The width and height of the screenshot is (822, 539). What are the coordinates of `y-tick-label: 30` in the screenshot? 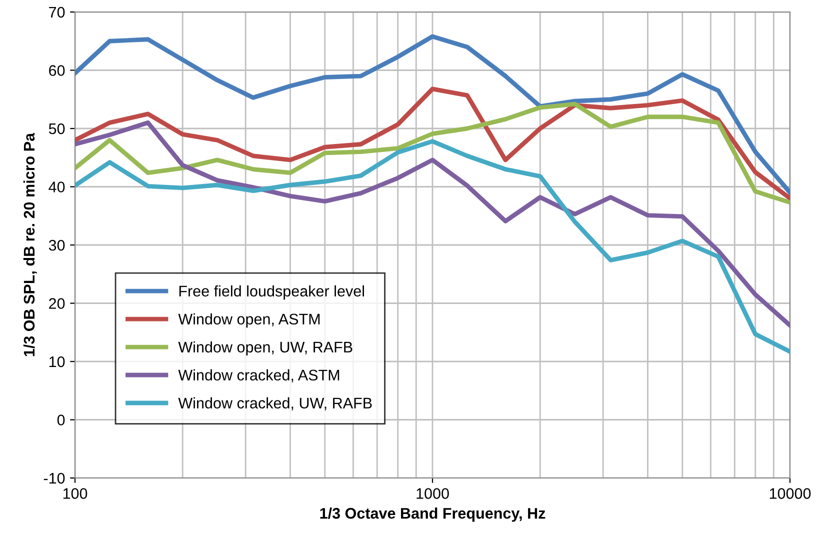 It's located at (56, 245).